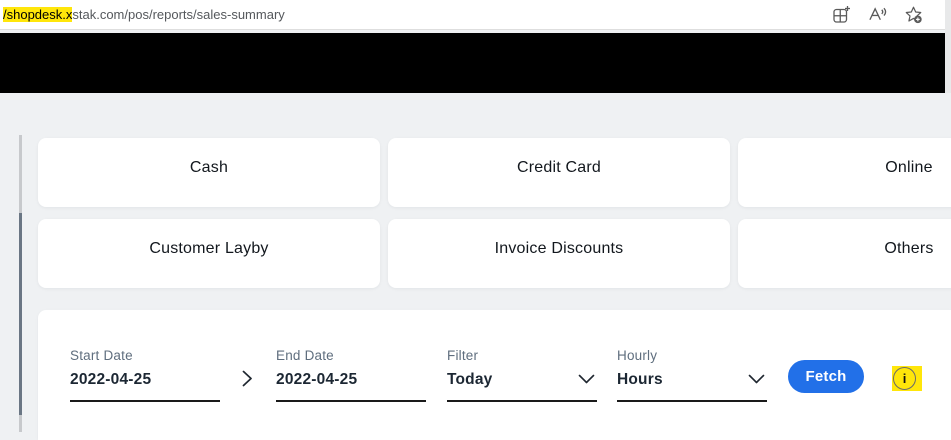  What do you see at coordinates (841, 14) in the screenshot?
I see `split-screen-icon` at bounding box center [841, 14].